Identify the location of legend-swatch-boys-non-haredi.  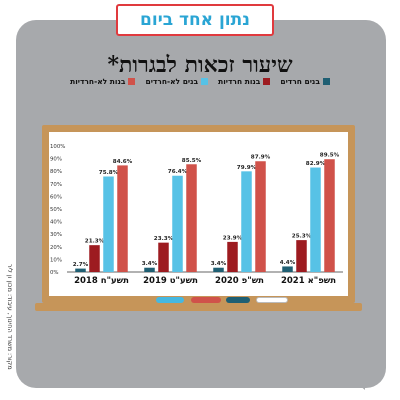
(205, 81).